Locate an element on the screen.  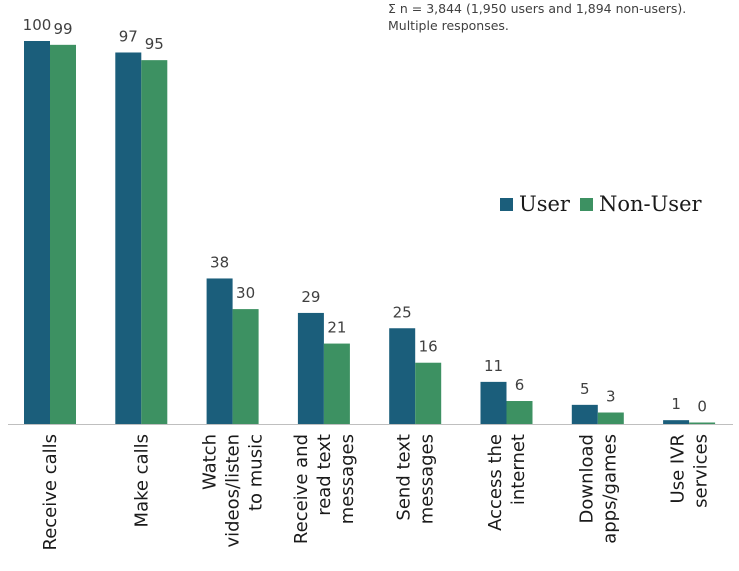
category-label-6-line-0: Download is located at coordinates (586, 478).